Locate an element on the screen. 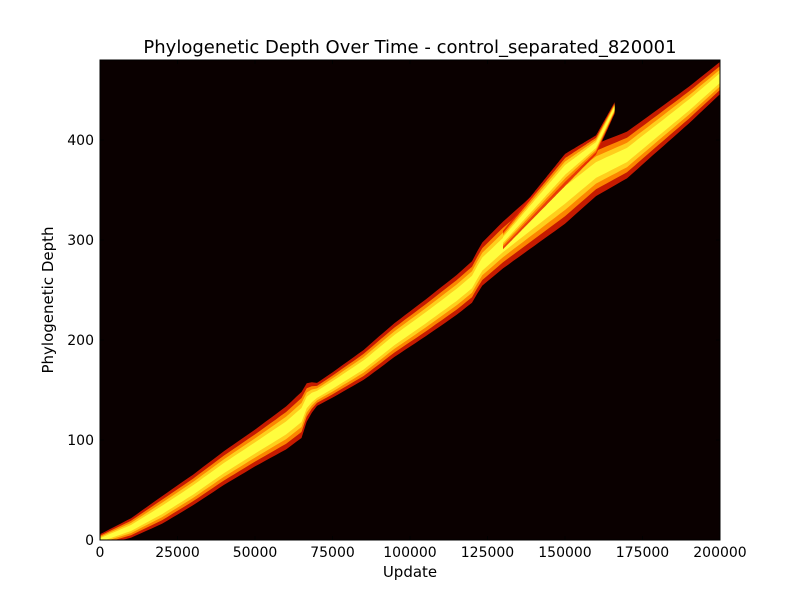  x-tick-label: 25000 is located at coordinates (177, 553).